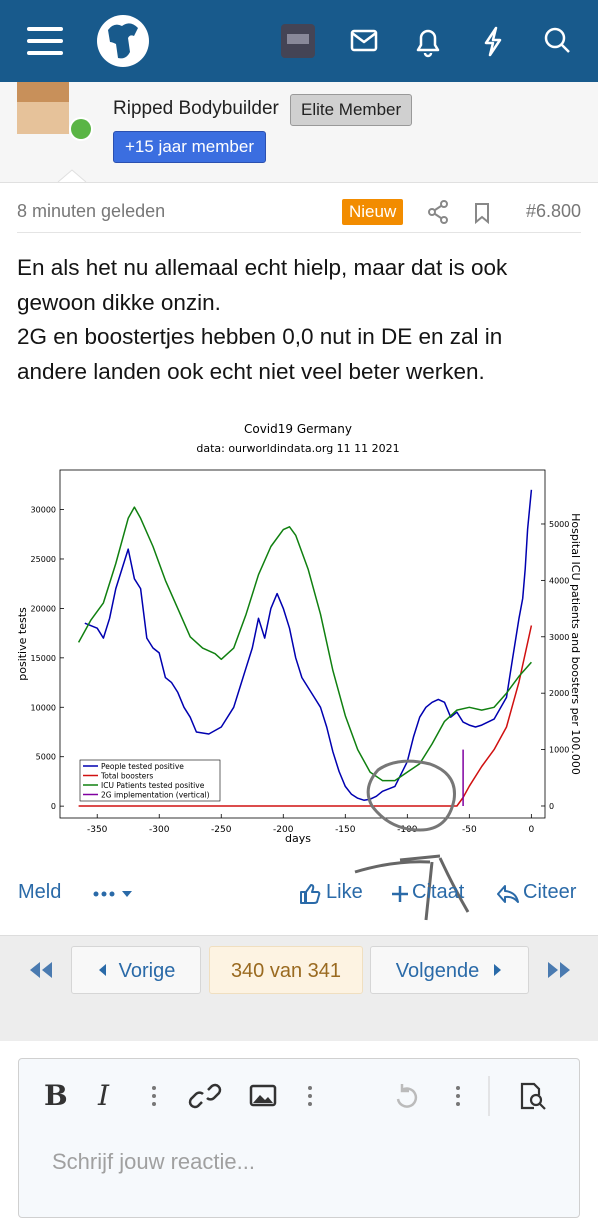 Image resolution: width=598 pixels, height=1218 pixels. I want to click on page-indicator: 340 van 341, so click(286, 970).